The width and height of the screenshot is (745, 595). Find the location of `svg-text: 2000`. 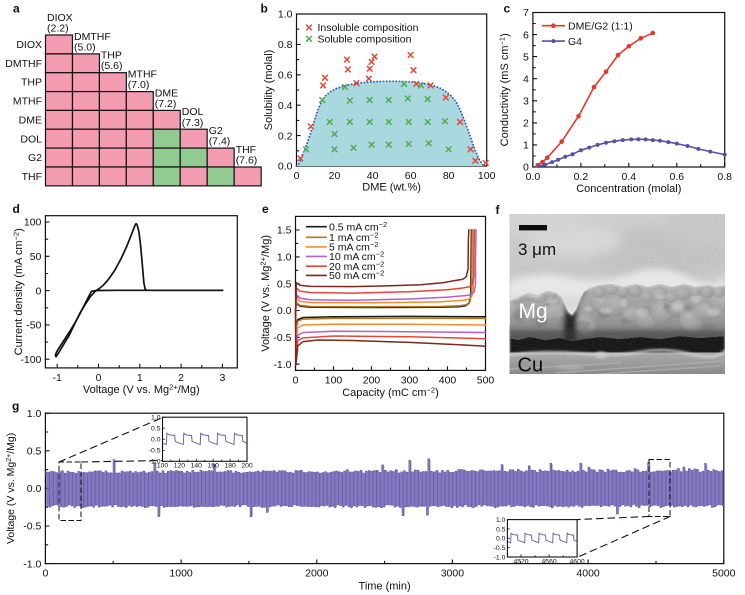

svg-text: 2000 is located at coordinates (317, 574).